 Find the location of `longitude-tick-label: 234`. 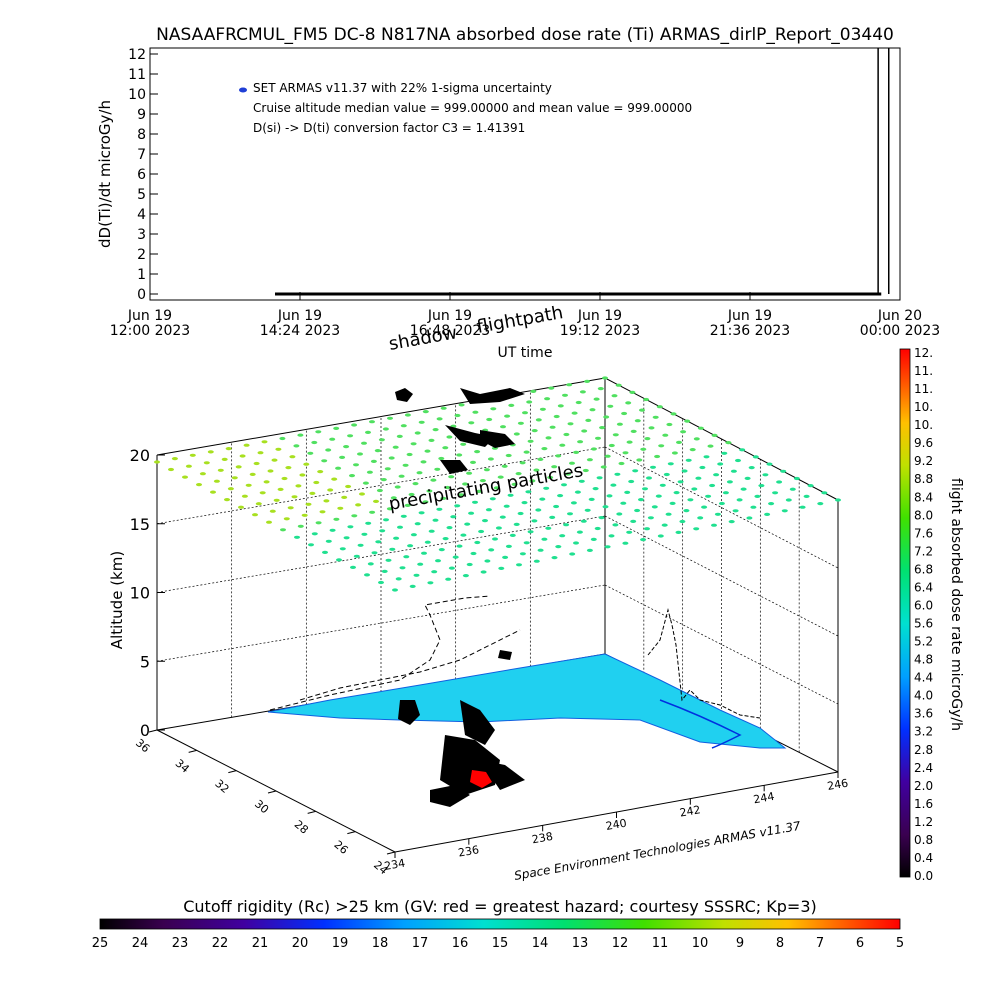

longitude-tick-label: 234 is located at coordinates (394, 865).